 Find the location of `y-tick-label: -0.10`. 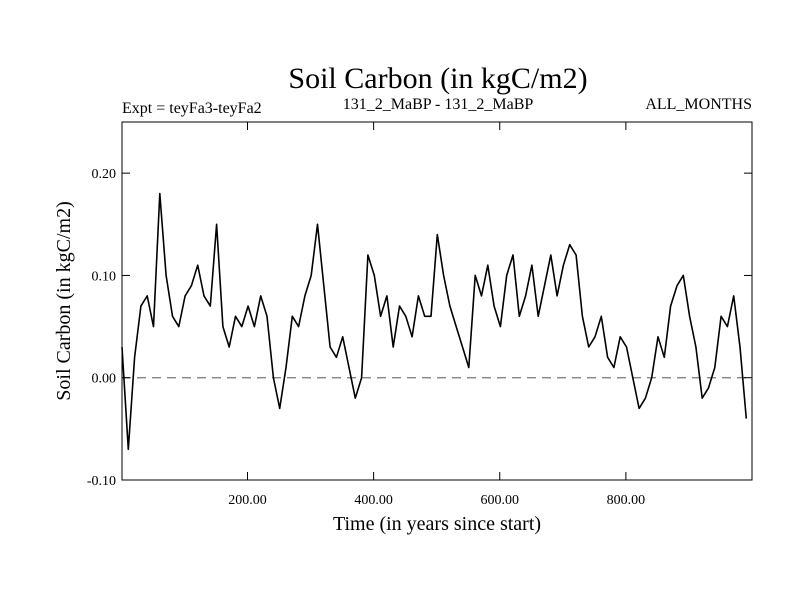

y-tick-label: -0.10 is located at coordinates (101, 481).